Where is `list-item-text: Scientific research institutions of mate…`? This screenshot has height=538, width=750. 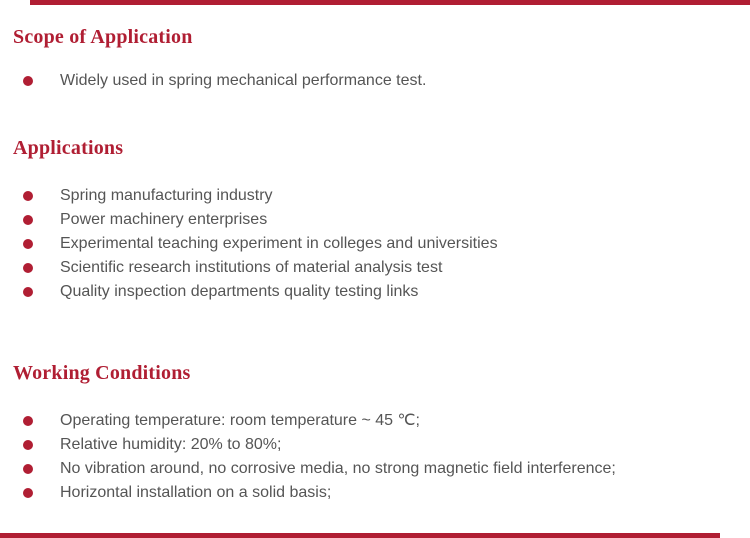
list-item-text: Scientific research institutions of mate… is located at coordinates (251, 267).